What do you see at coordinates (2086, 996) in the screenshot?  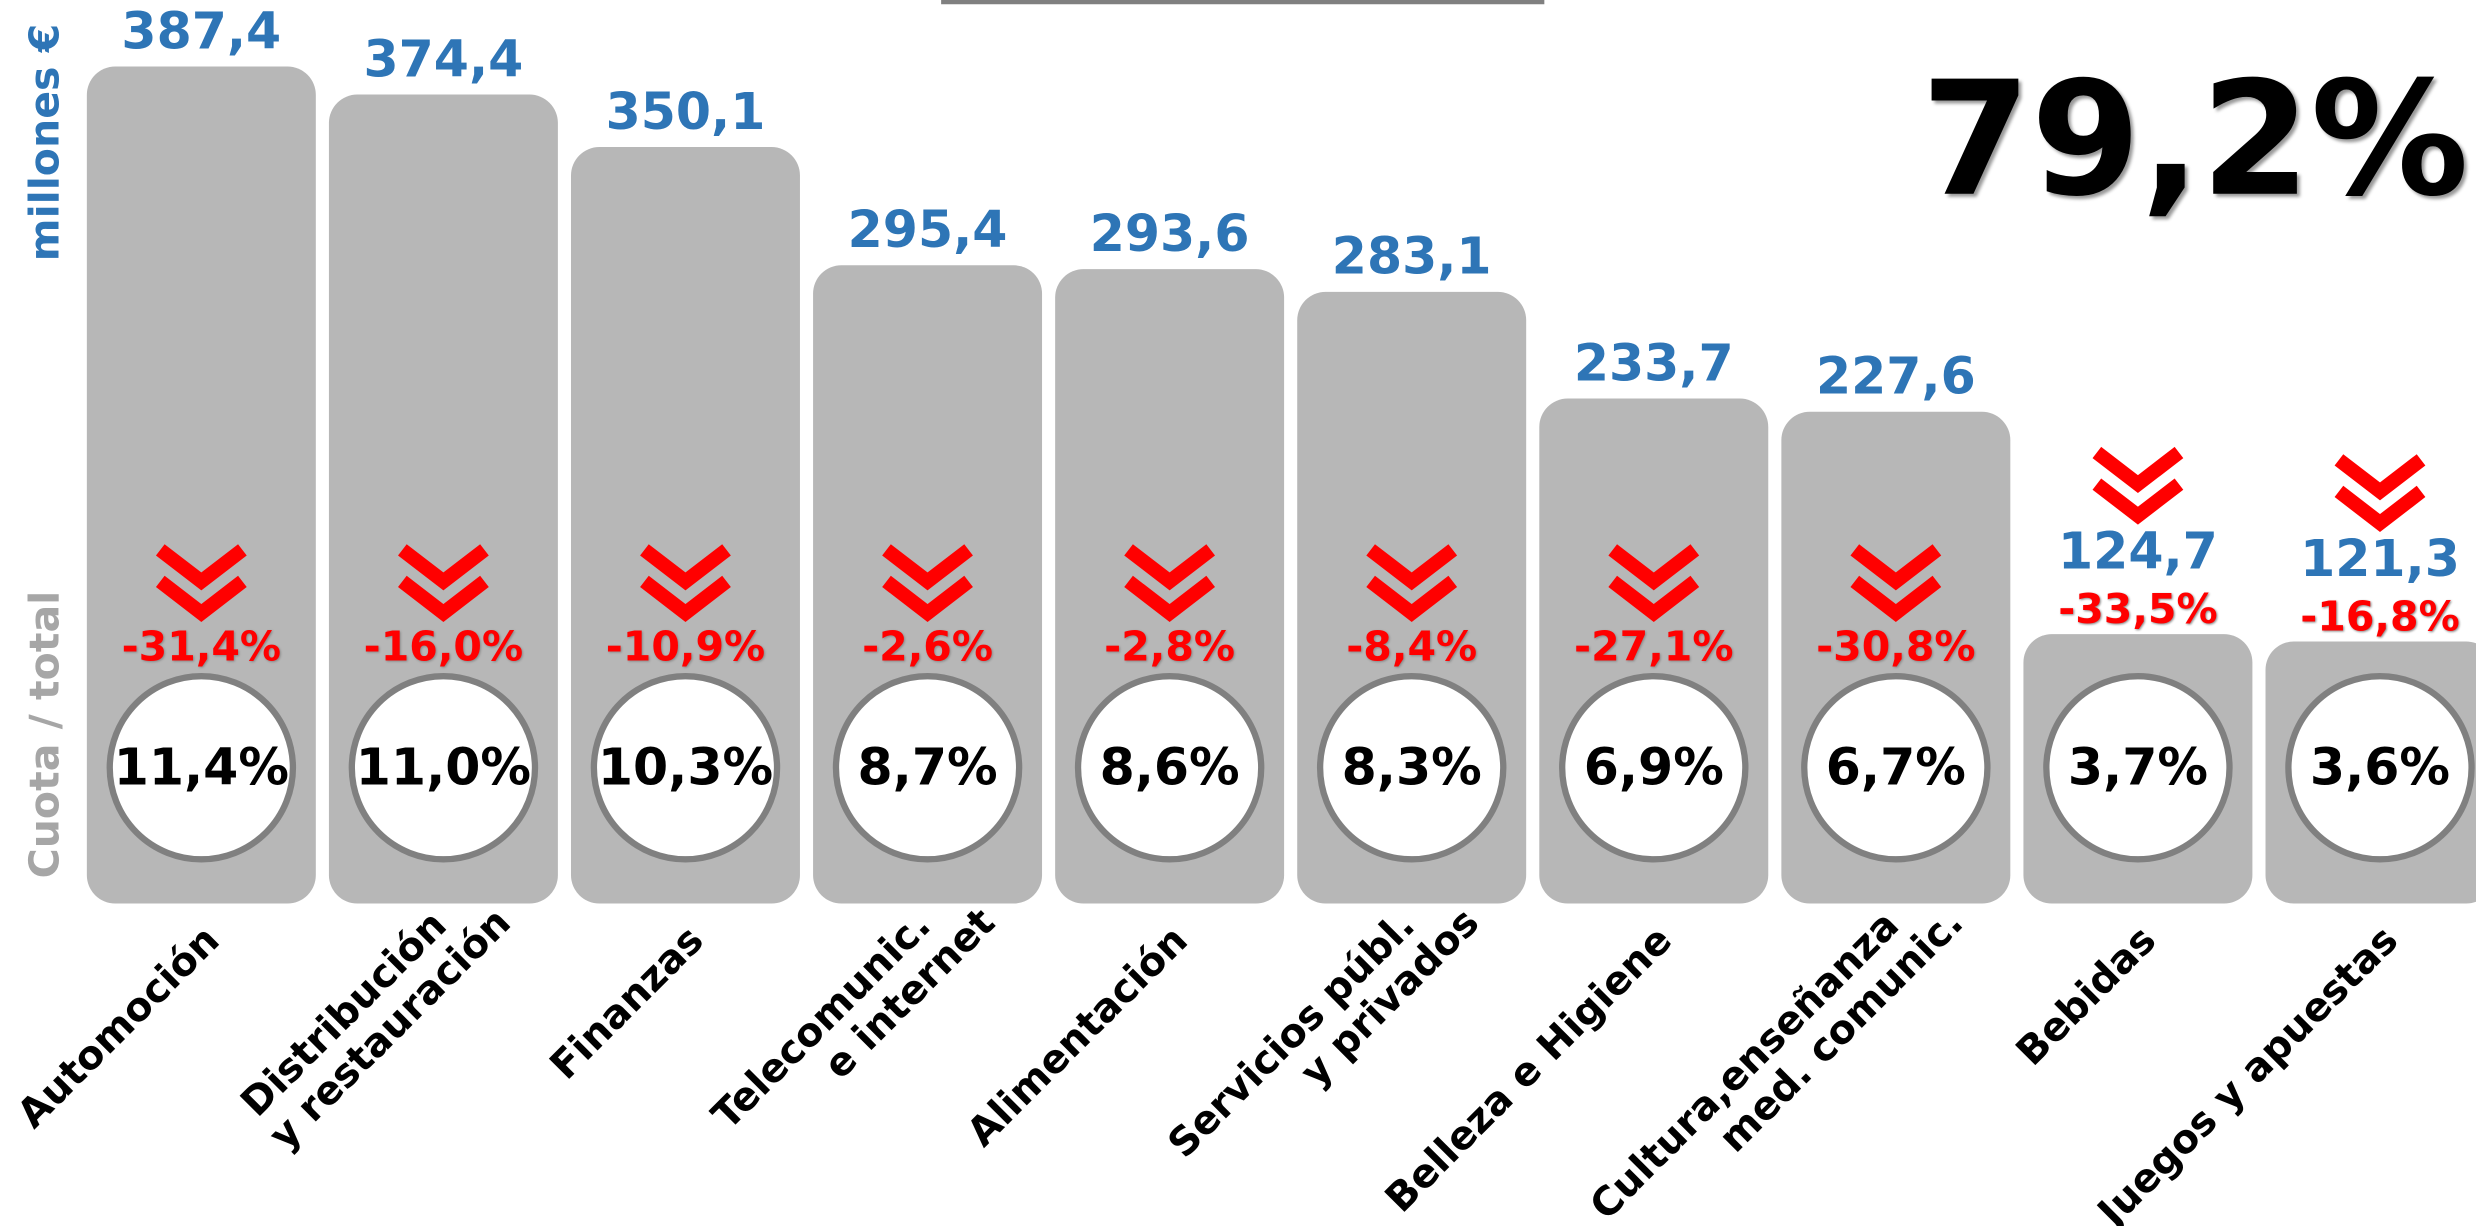 I see `x-tick-label: Bebidas` at bounding box center [2086, 996].